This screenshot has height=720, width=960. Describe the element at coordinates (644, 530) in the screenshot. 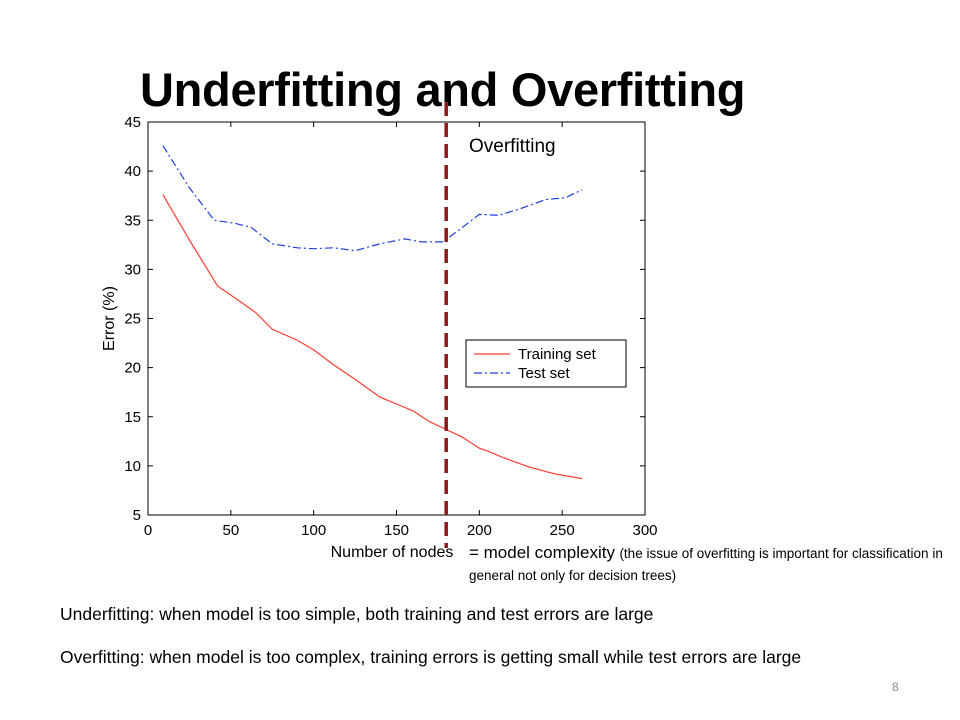

I see `x-tick-label: 300` at that location.